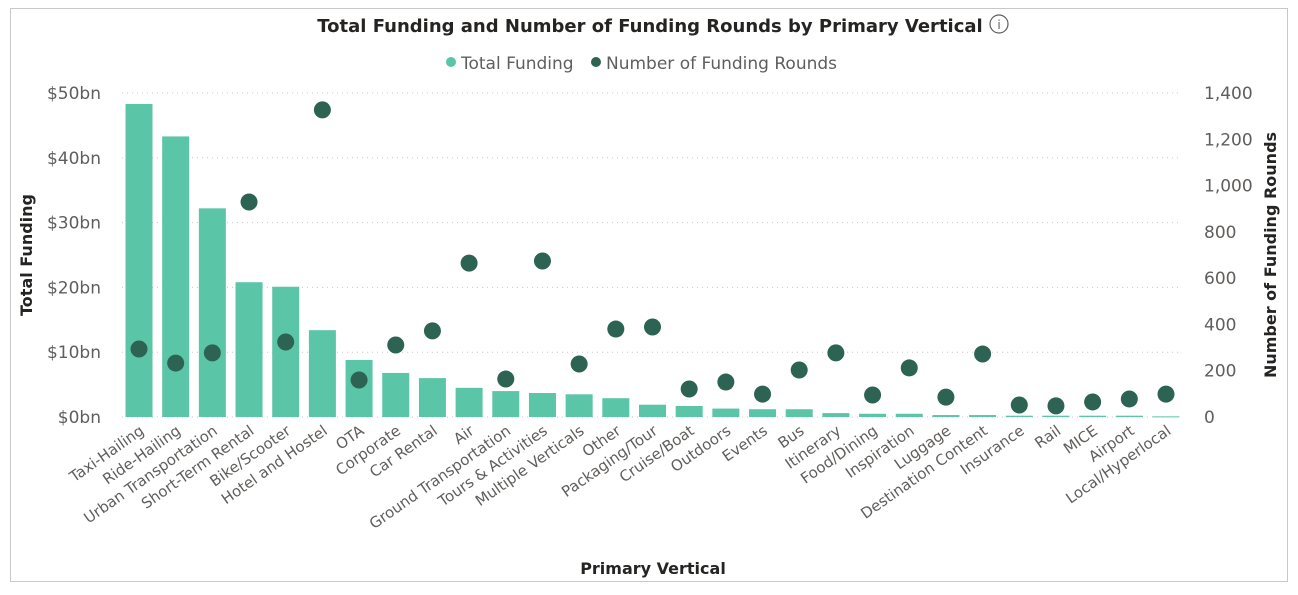  Describe the element at coordinates (1220, 325) in the screenshot. I see `y2-tick-label: 400` at that location.